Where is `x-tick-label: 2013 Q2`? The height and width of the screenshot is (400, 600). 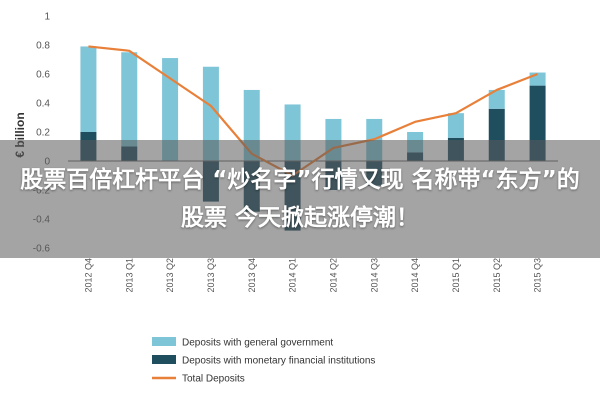
x-tick-label: 2013 Q2 is located at coordinates (170, 275).